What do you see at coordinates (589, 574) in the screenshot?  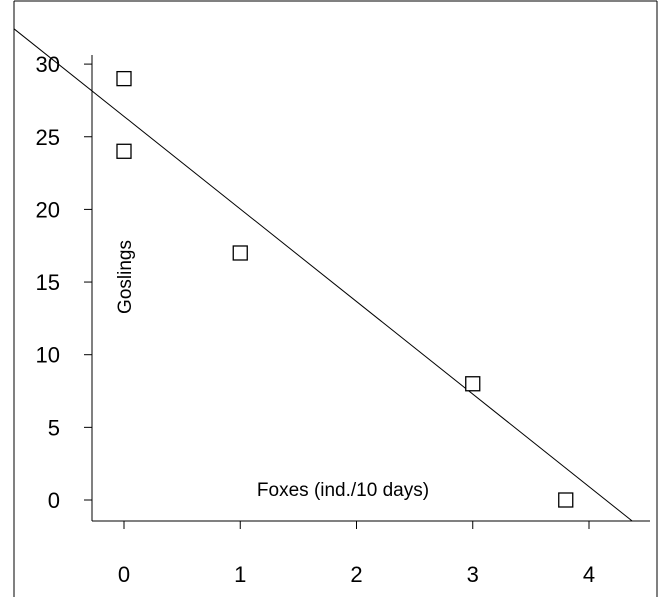 I see `x-tick-label: 4` at bounding box center [589, 574].